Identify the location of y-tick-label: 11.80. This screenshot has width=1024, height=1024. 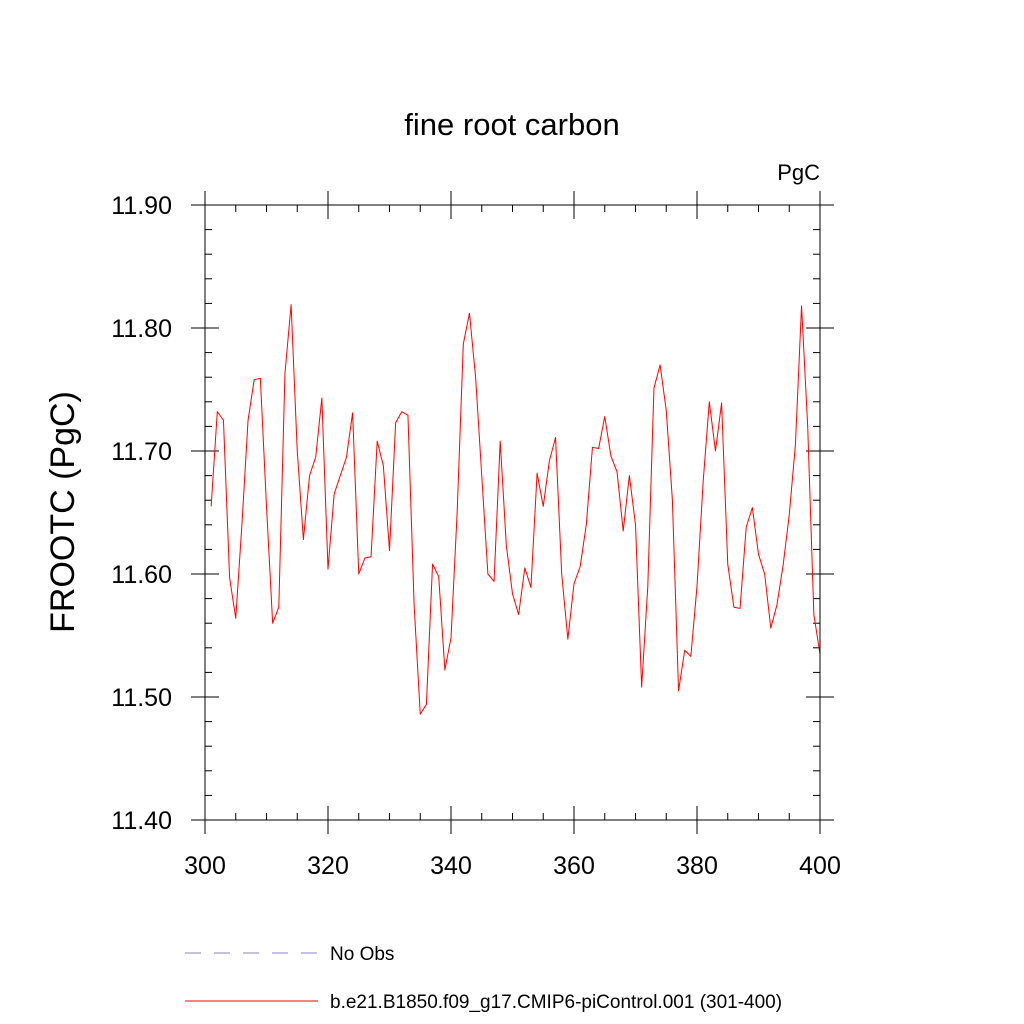
(141, 329).